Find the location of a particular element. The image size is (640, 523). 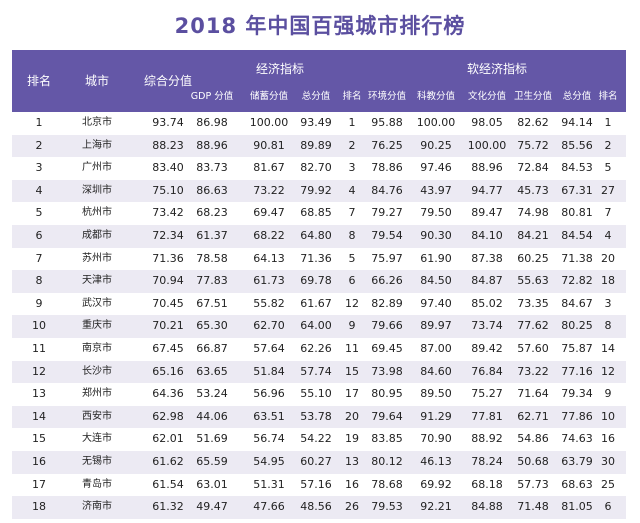

header-soft-group: 软经济指标 is located at coordinates (496, 69).